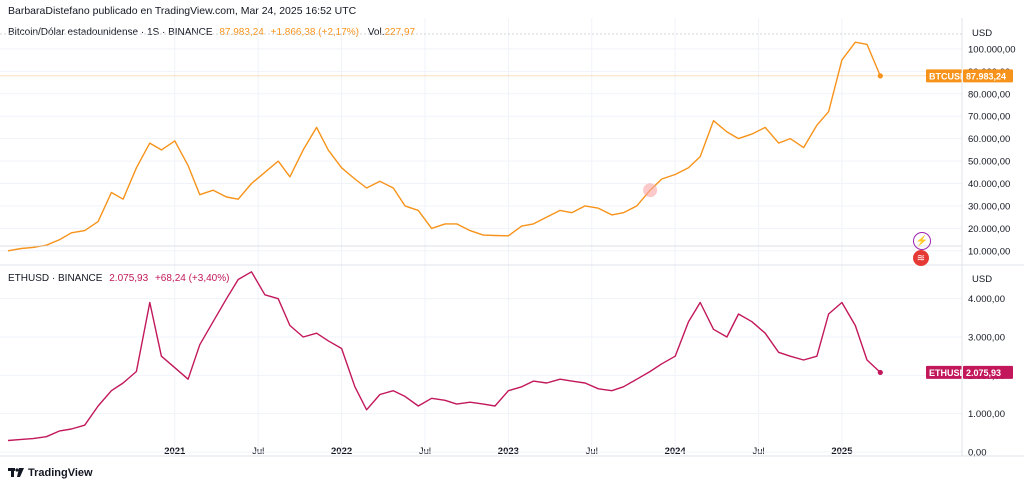 The width and height of the screenshot is (1024, 486). I want to click on eth-y-tick-label: 1.000,00, so click(986, 414).